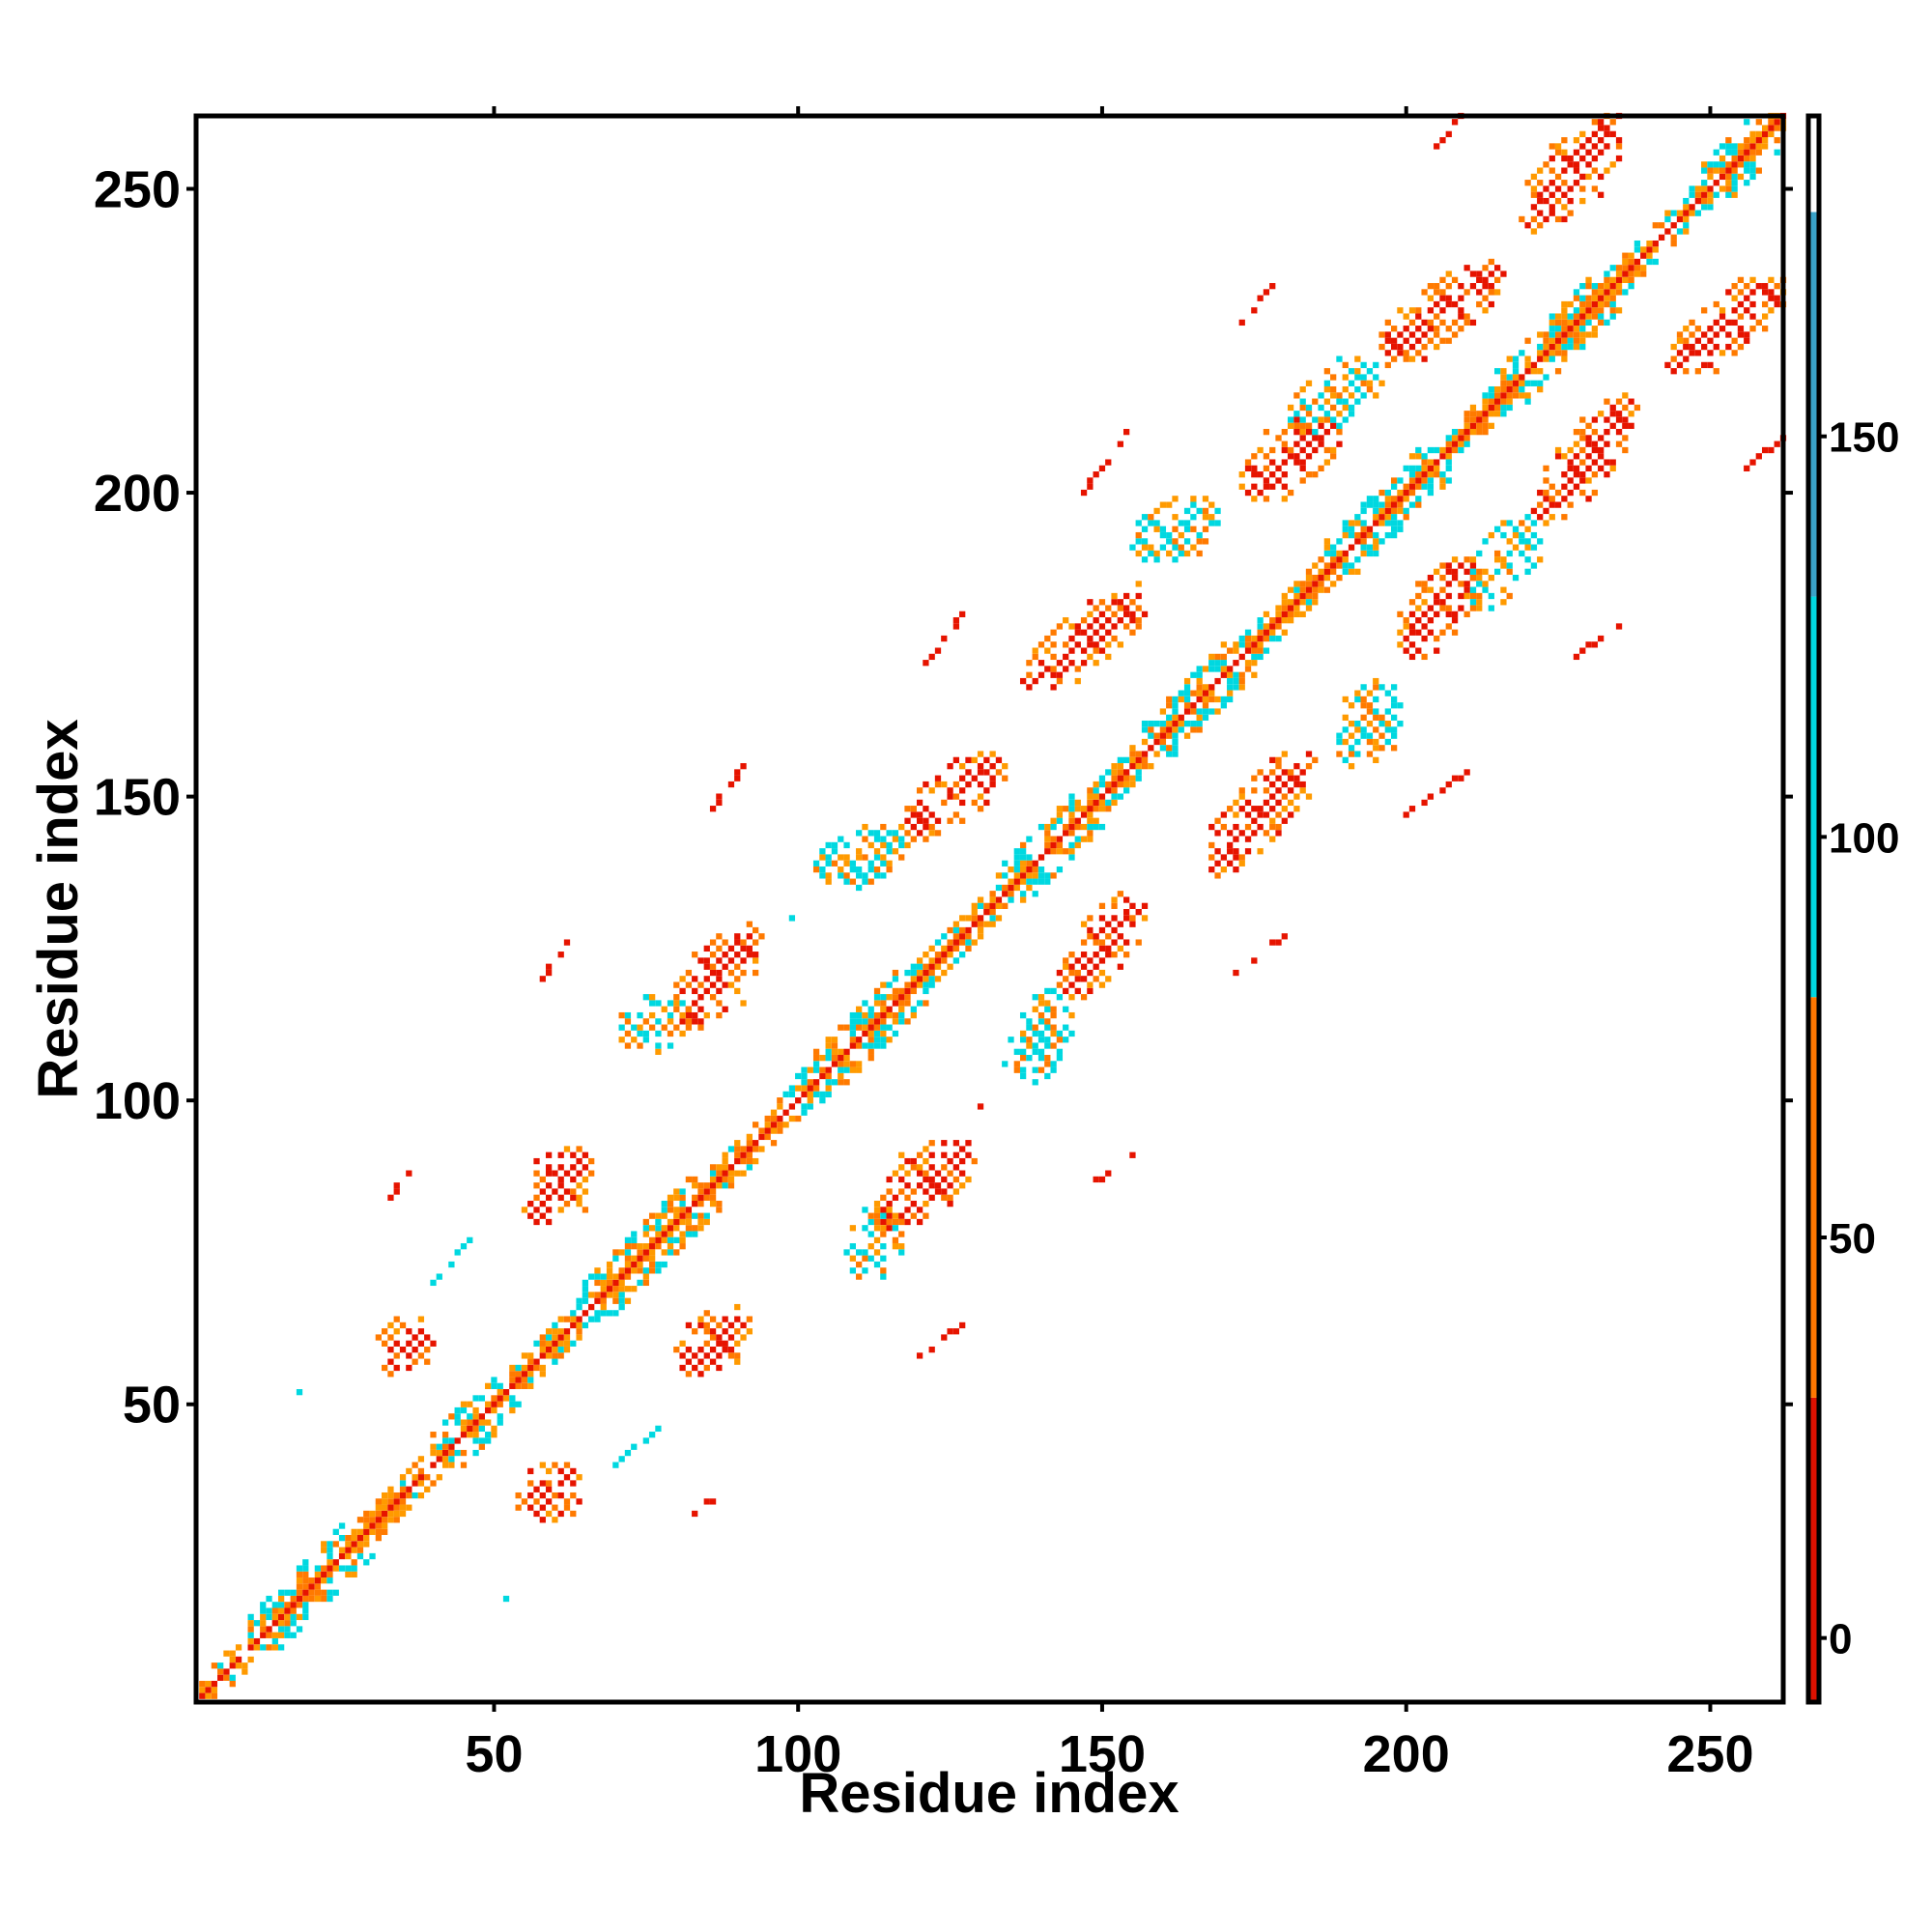 The width and height of the screenshot is (1932, 1932). Describe the element at coordinates (1406, 1754) in the screenshot. I see `x-tick-label: 200` at that location.